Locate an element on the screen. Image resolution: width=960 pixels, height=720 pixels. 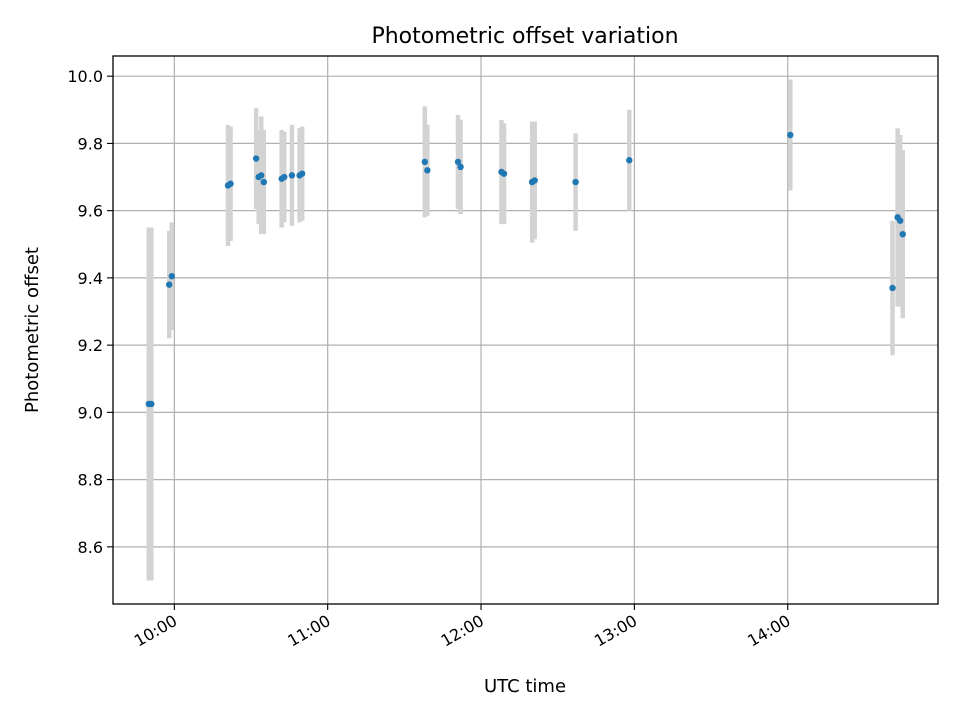
x-tick-label: 11:00 is located at coordinates (308, 631).